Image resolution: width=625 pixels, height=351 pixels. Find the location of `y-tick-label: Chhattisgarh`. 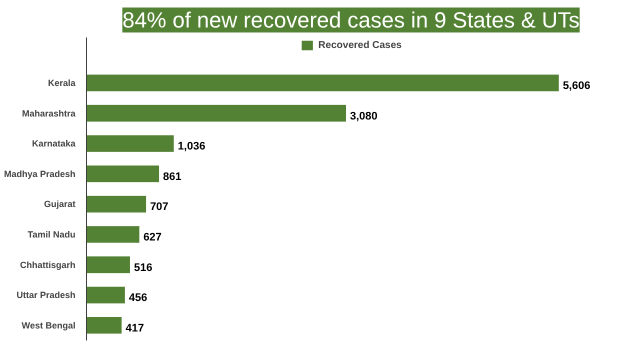

y-tick-label: Chhattisgarh is located at coordinates (48, 265).